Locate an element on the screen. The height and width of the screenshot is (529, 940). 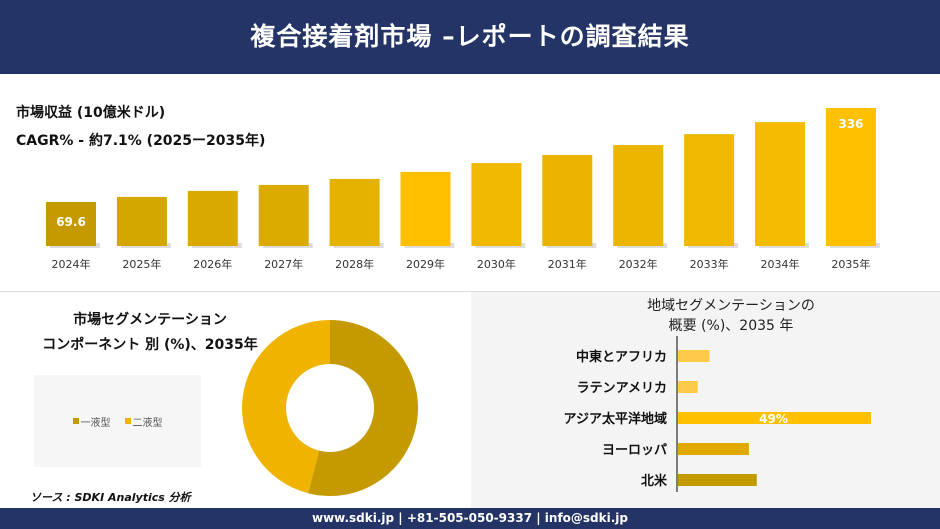
donut-slice-二液型 is located at coordinates (285, 407).